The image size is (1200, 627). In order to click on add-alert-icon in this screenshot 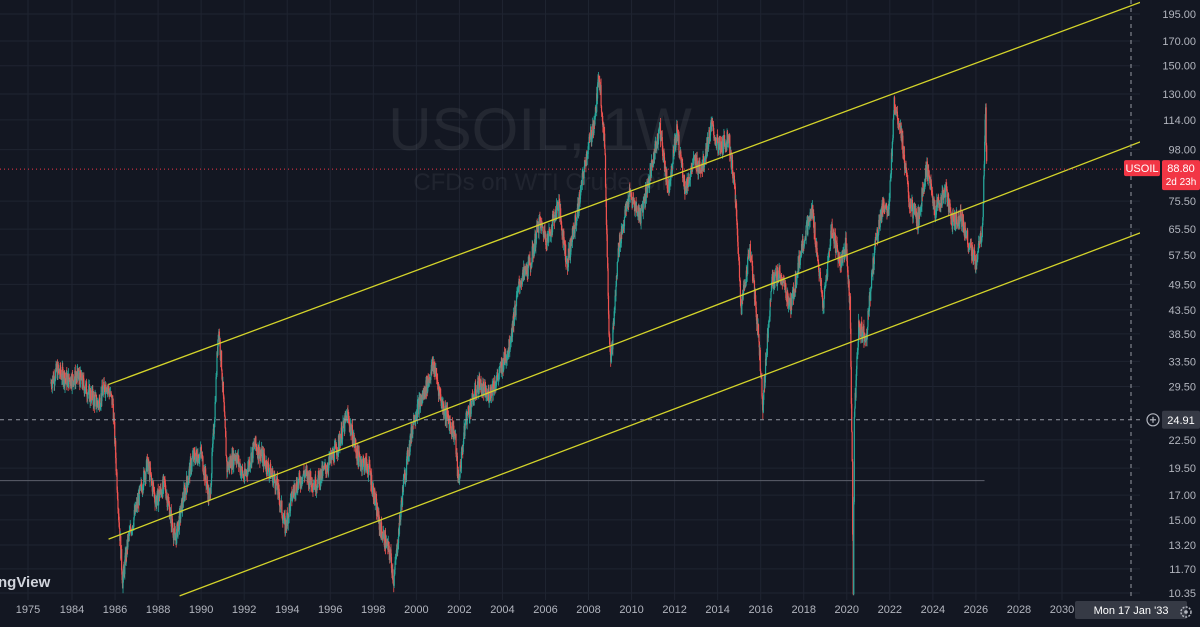, I will do `click(1153, 420)`.